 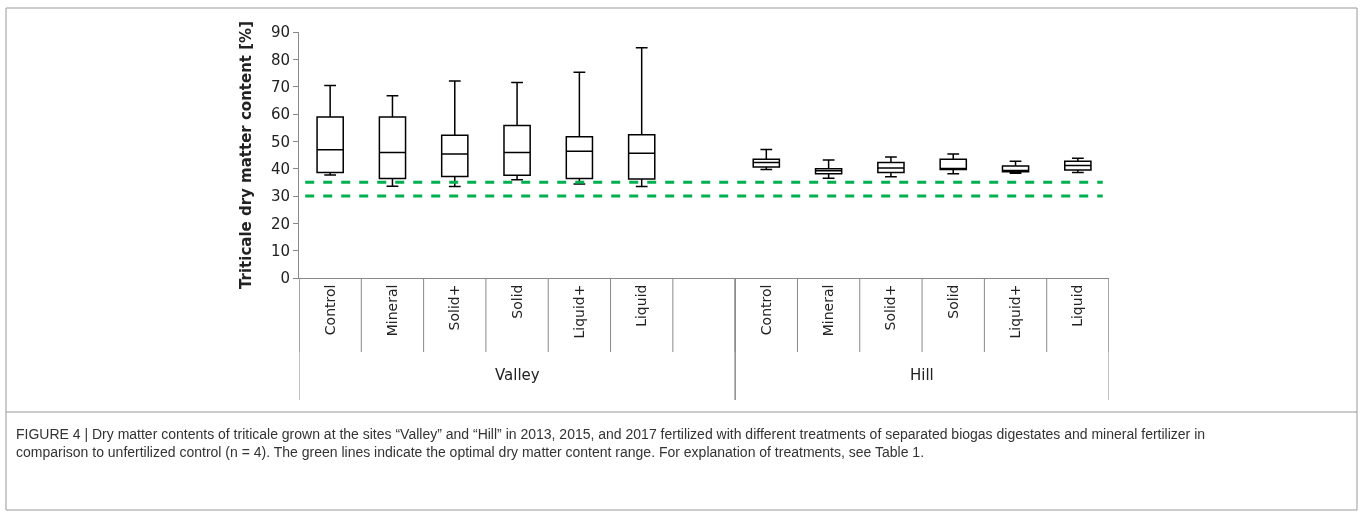 I want to click on y-tick-label: 30, so click(x=280, y=196).